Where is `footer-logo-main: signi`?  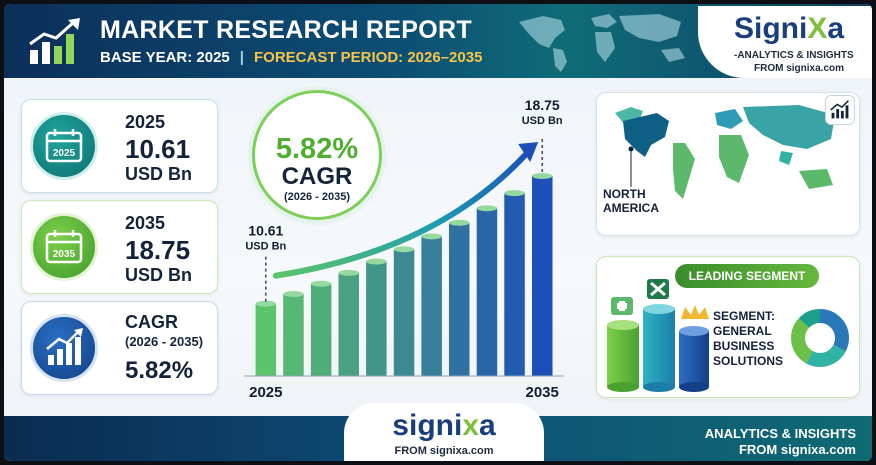 footer-logo-main: signi is located at coordinates (427, 425).